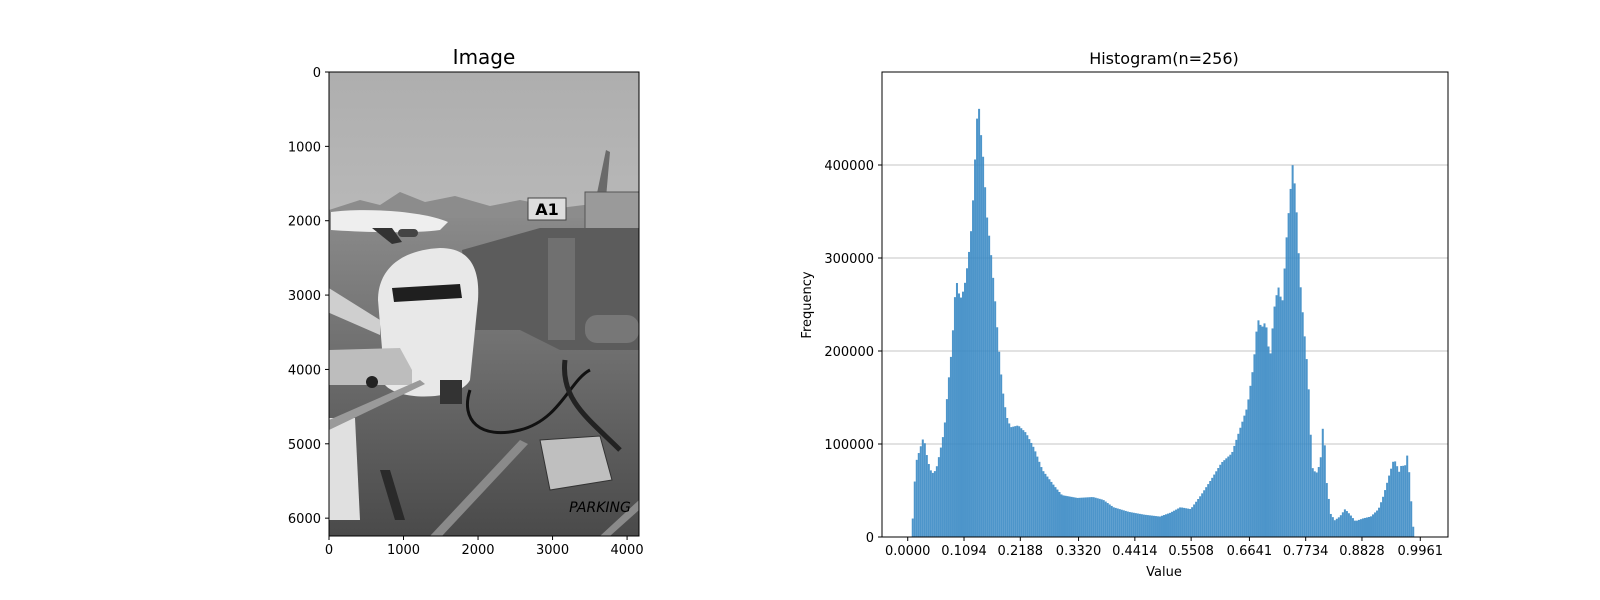 The height and width of the screenshot is (600, 1600). What do you see at coordinates (304, 147) in the screenshot?
I see `image-ytick-label: 1000` at bounding box center [304, 147].